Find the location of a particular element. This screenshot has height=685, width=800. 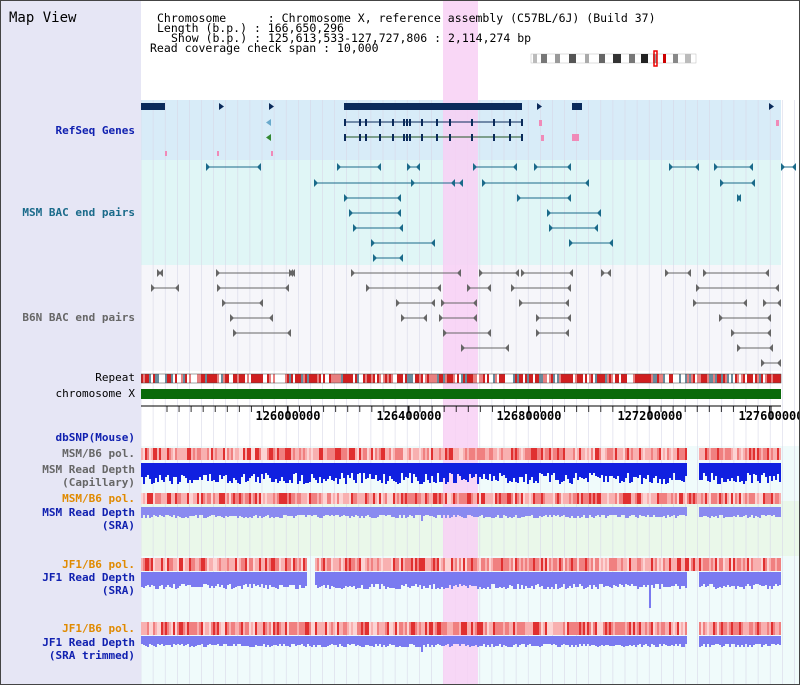

track-label-jf1-b6-pol-2: JF1/B6 pol. is located at coordinates (98, 628).